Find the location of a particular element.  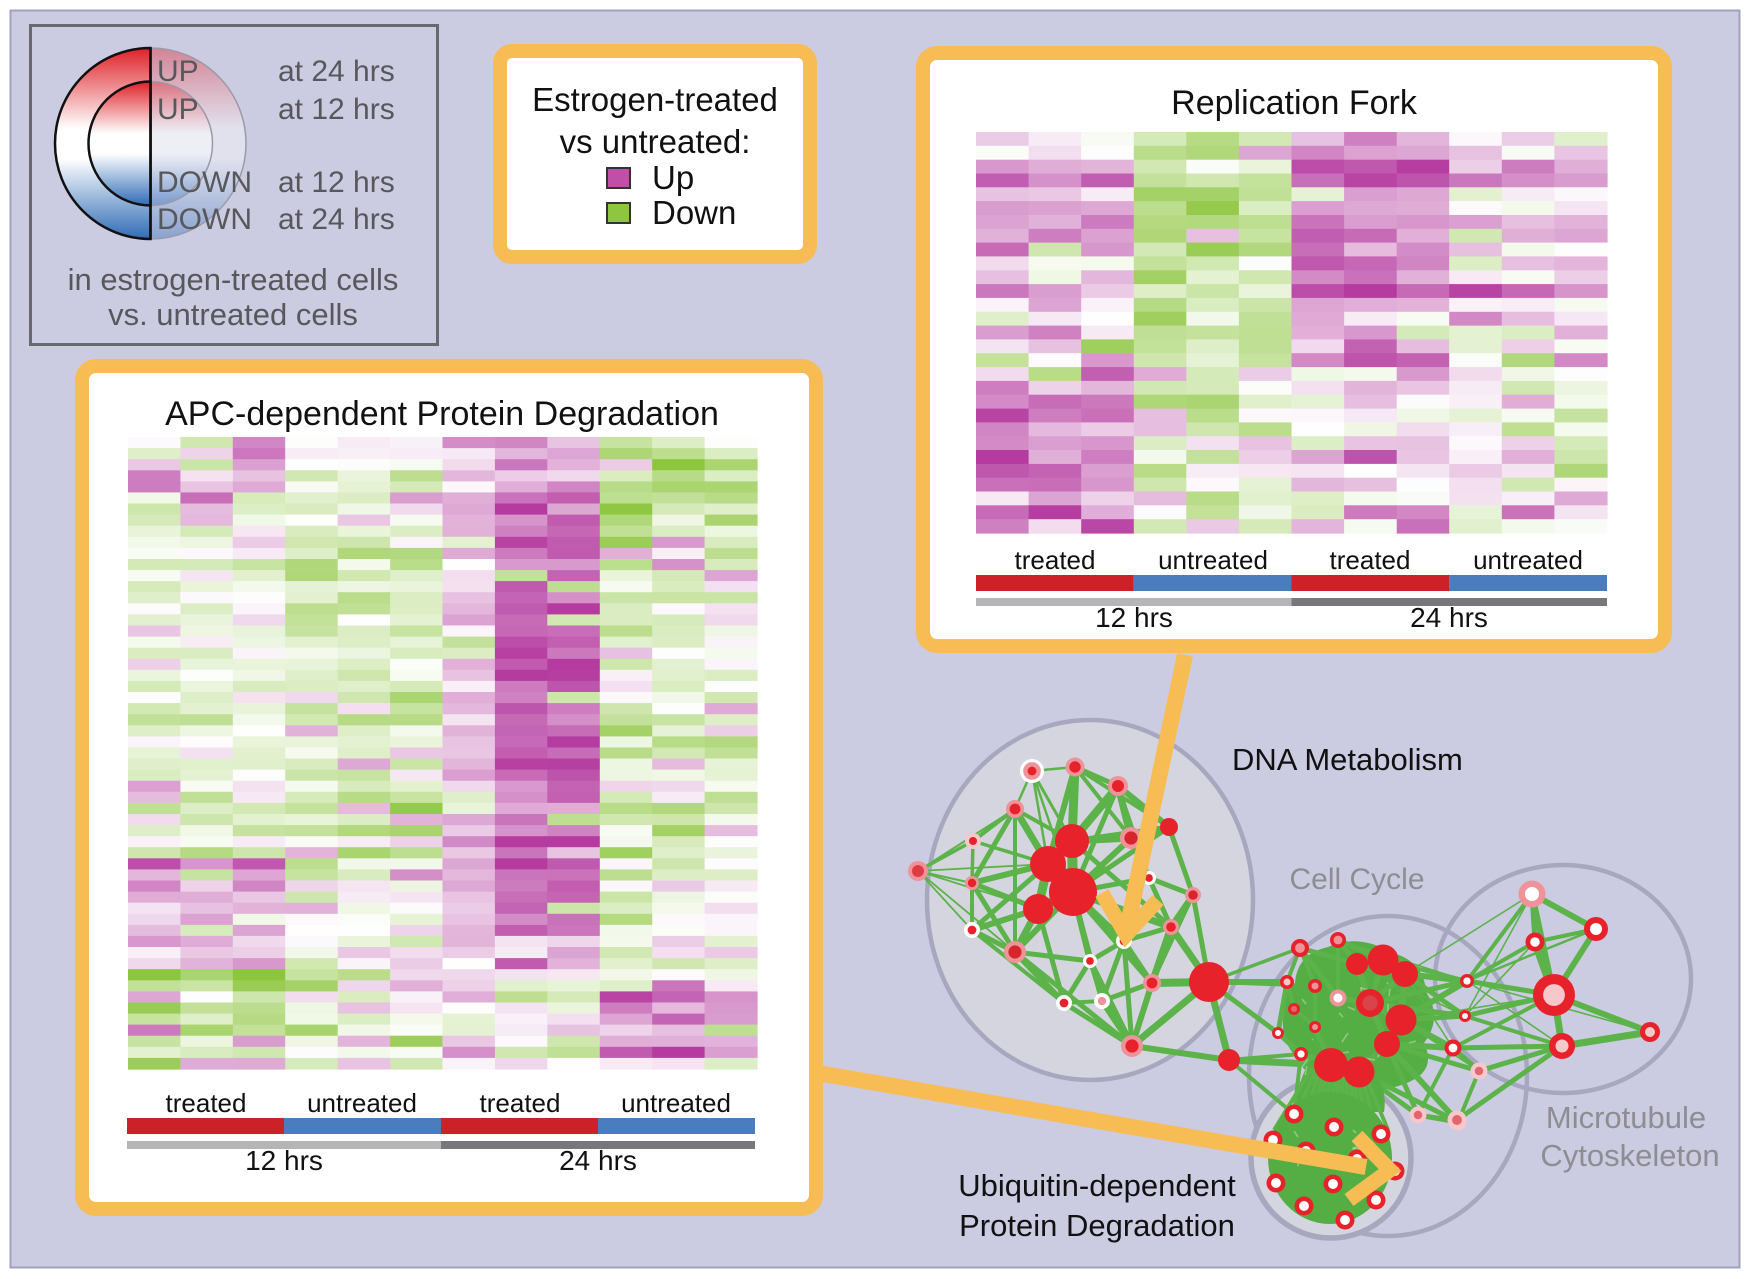

svg-text: Ubiquitin-dependent is located at coordinates (1097, 1185).